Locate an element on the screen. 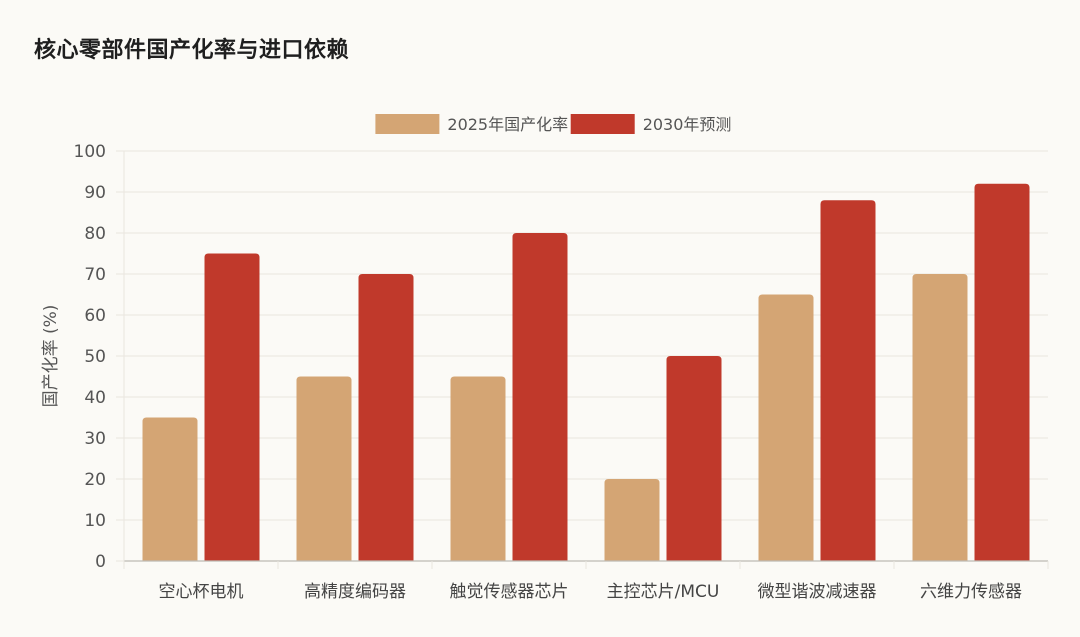 This screenshot has width=1080, height=637. x-category-label: 六维力传感器 is located at coordinates (971, 592).